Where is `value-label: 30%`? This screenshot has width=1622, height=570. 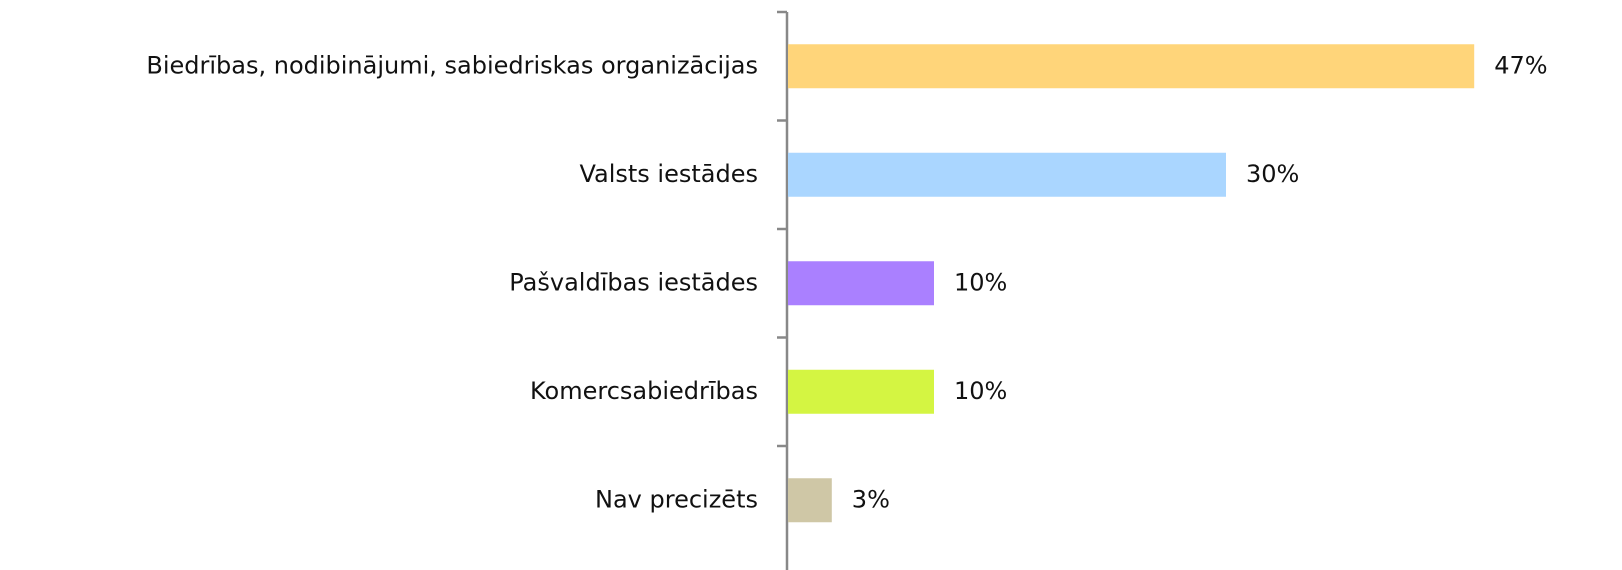
value-label: 30% is located at coordinates (1272, 174).